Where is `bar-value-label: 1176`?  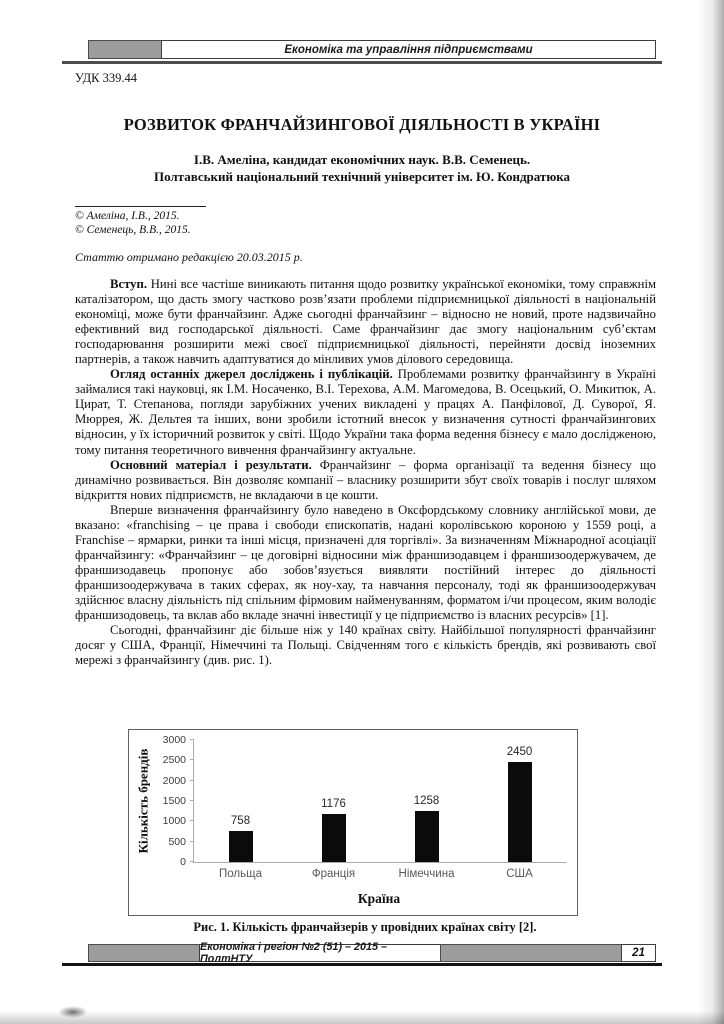 bar-value-label: 1176 is located at coordinates (333, 804).